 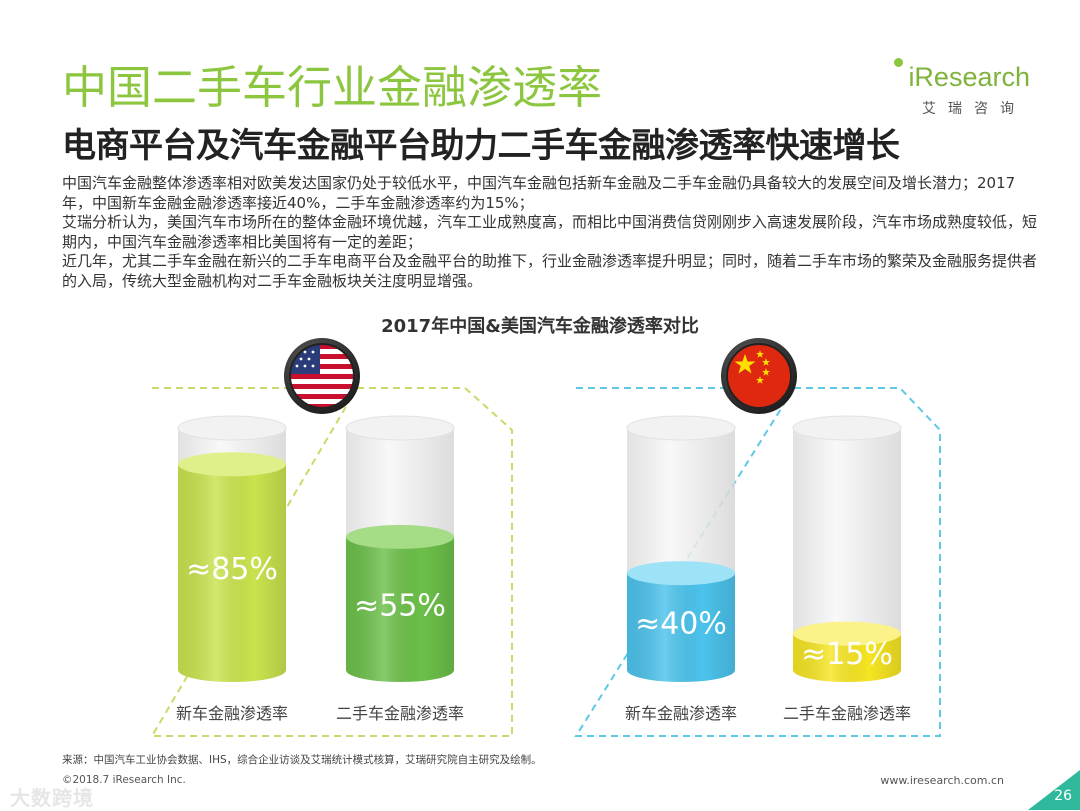 I want to click on china-flag-icon, so click(x=759, y=376).